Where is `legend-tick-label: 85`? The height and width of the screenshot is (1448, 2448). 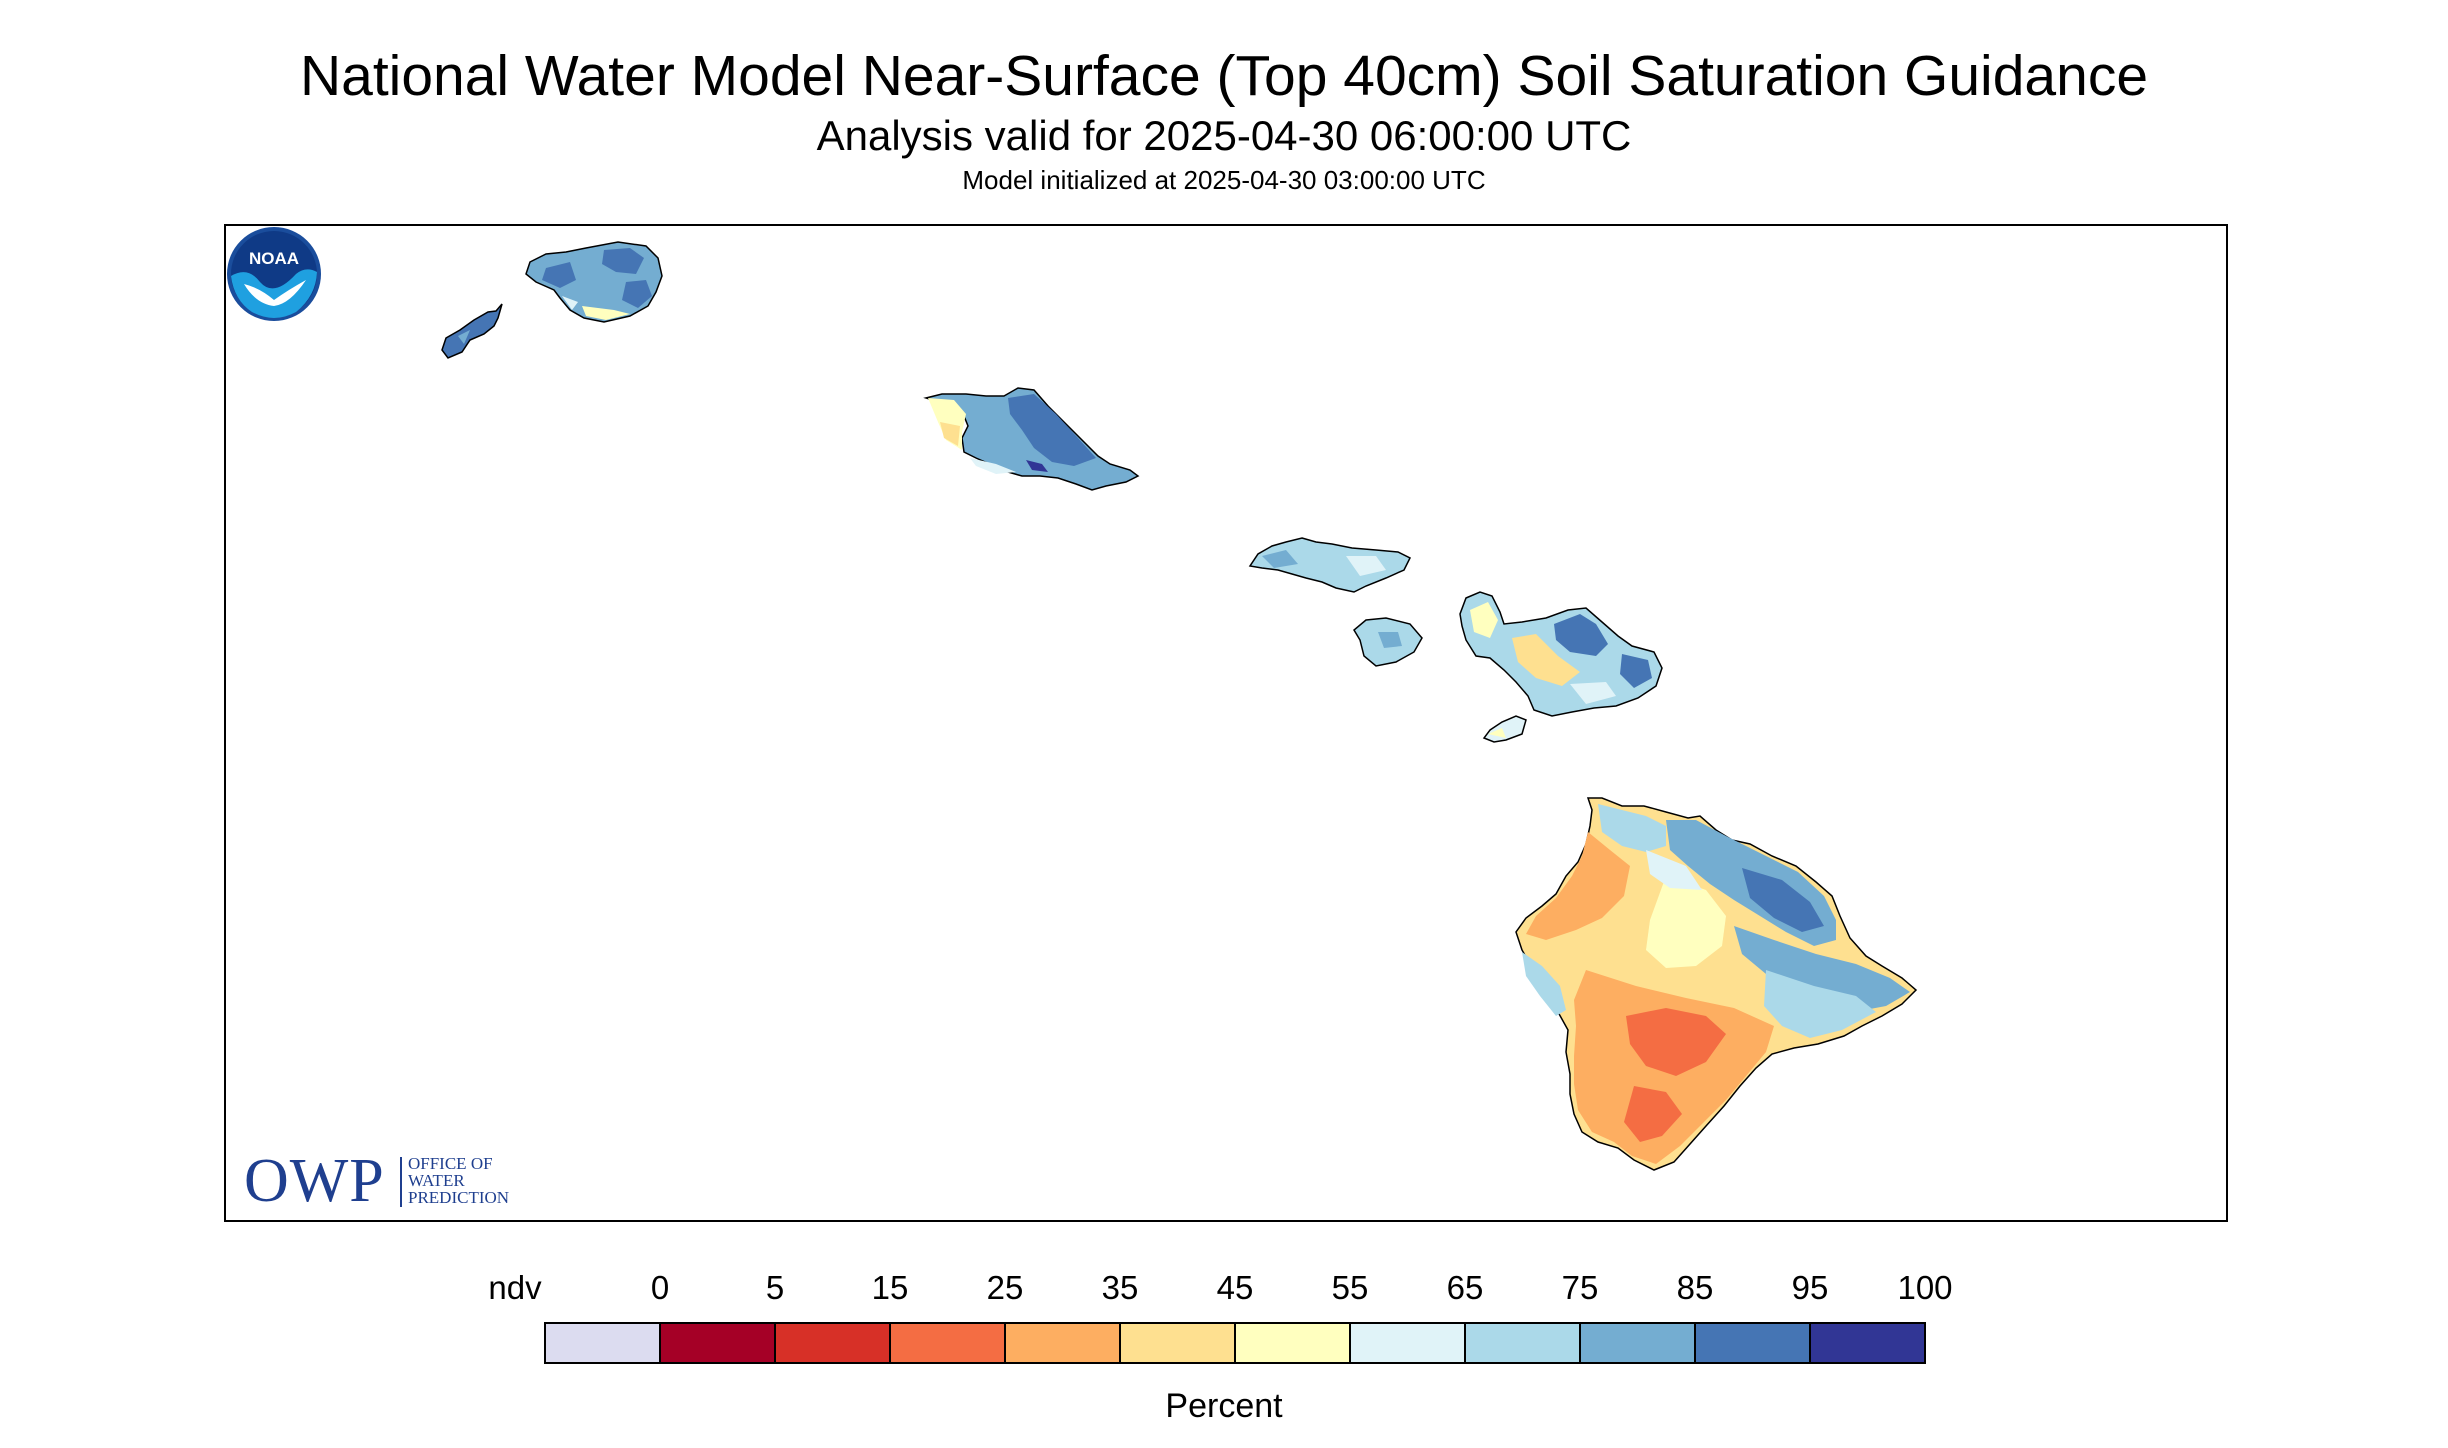 legend-tick-label: 85 is located at coordinates (1695, 1287).